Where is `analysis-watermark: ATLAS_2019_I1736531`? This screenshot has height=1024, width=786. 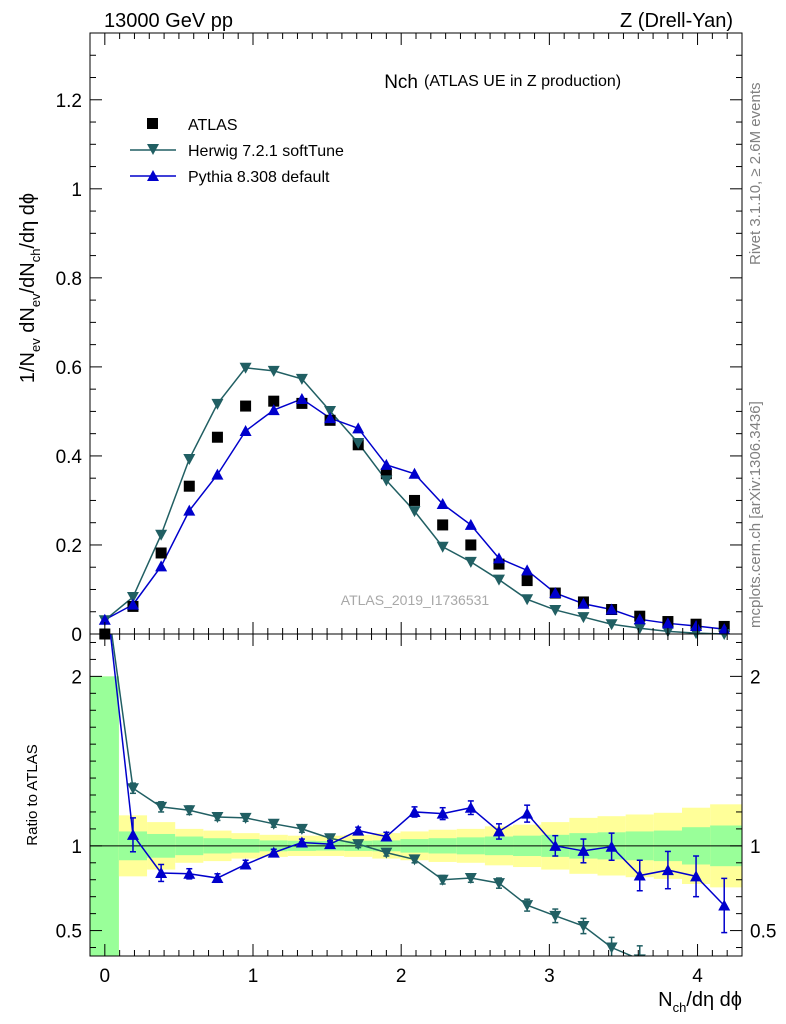 analysis-watermark: ATLAS_2019_I1736531 is located at coordinates (415, 600).